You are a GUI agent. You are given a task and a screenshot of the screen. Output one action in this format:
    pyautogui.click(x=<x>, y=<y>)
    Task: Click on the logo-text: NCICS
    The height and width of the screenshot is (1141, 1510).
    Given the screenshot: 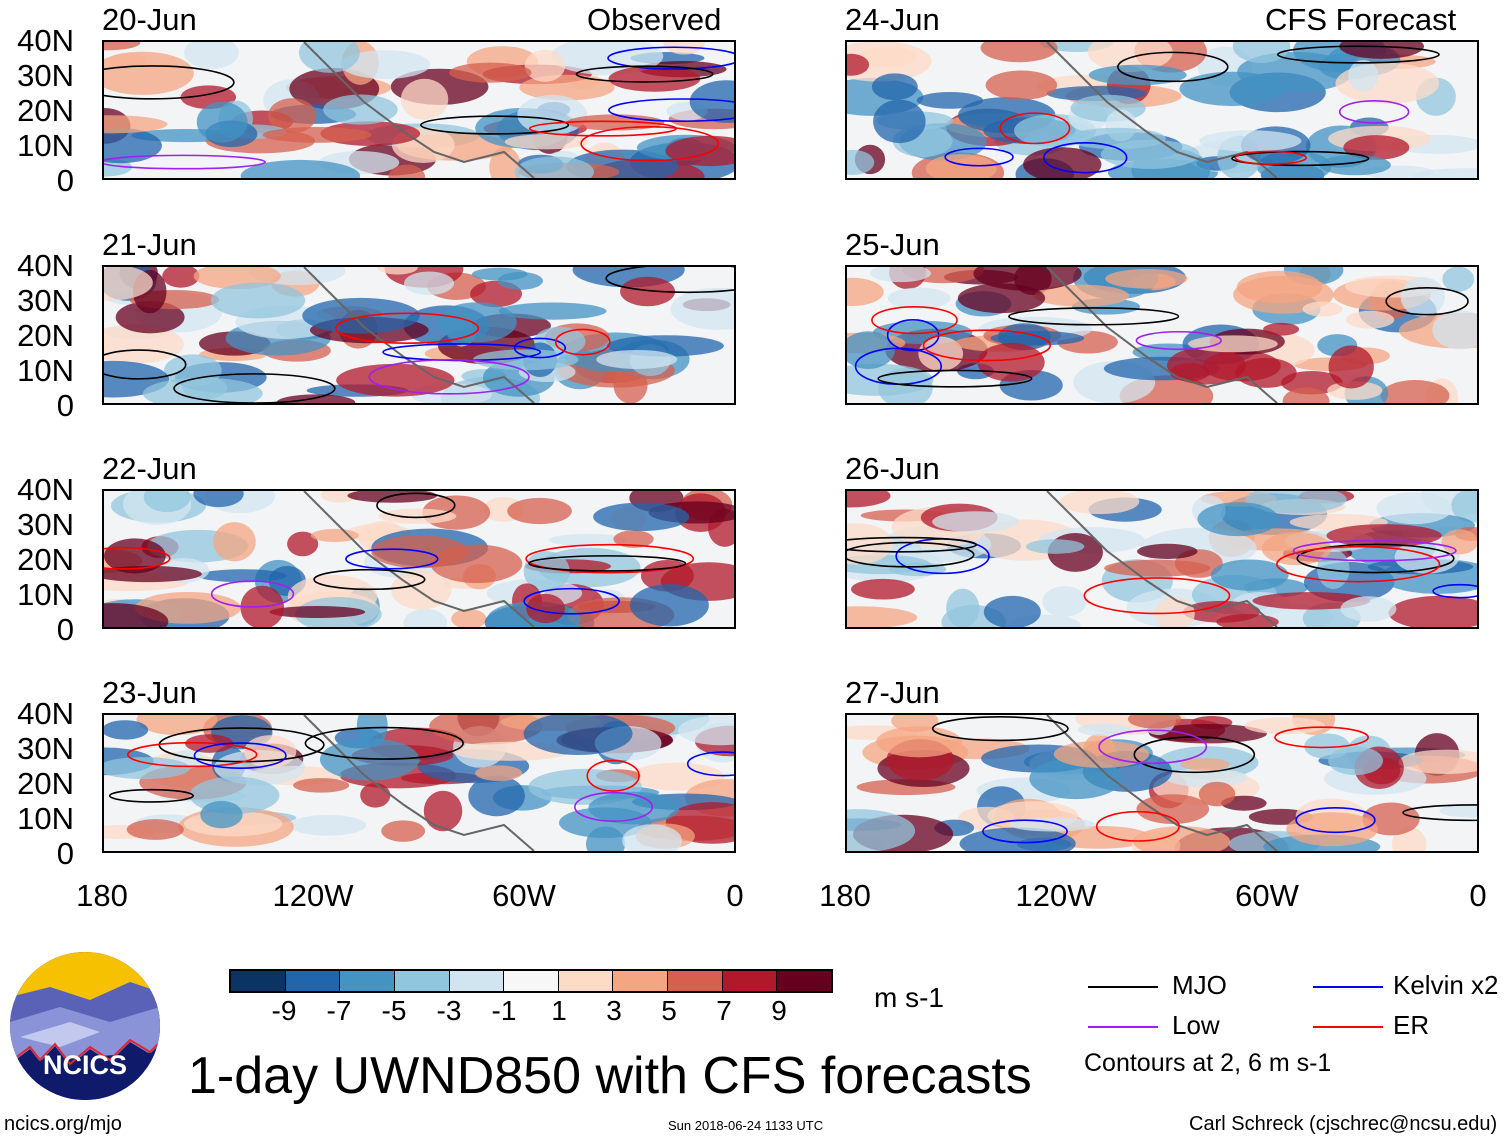 What is the action you would take?
    pyautogui.click(x=84, y=1065)
    